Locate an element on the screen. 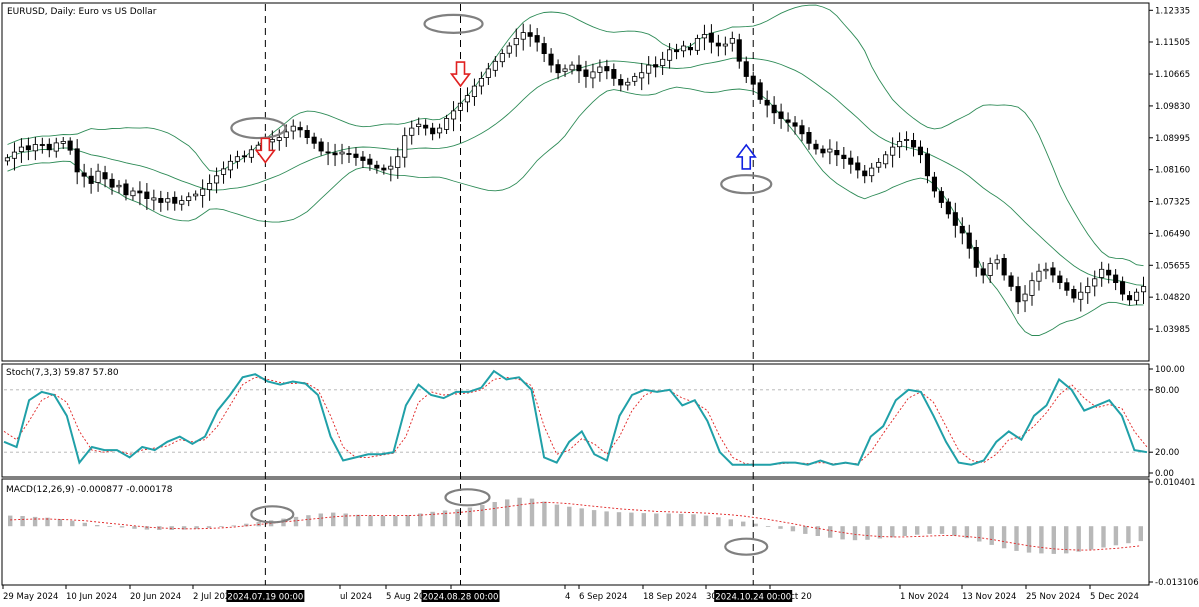  stoch-axis-label: 80.00 is located at coordinates (1167, 391).